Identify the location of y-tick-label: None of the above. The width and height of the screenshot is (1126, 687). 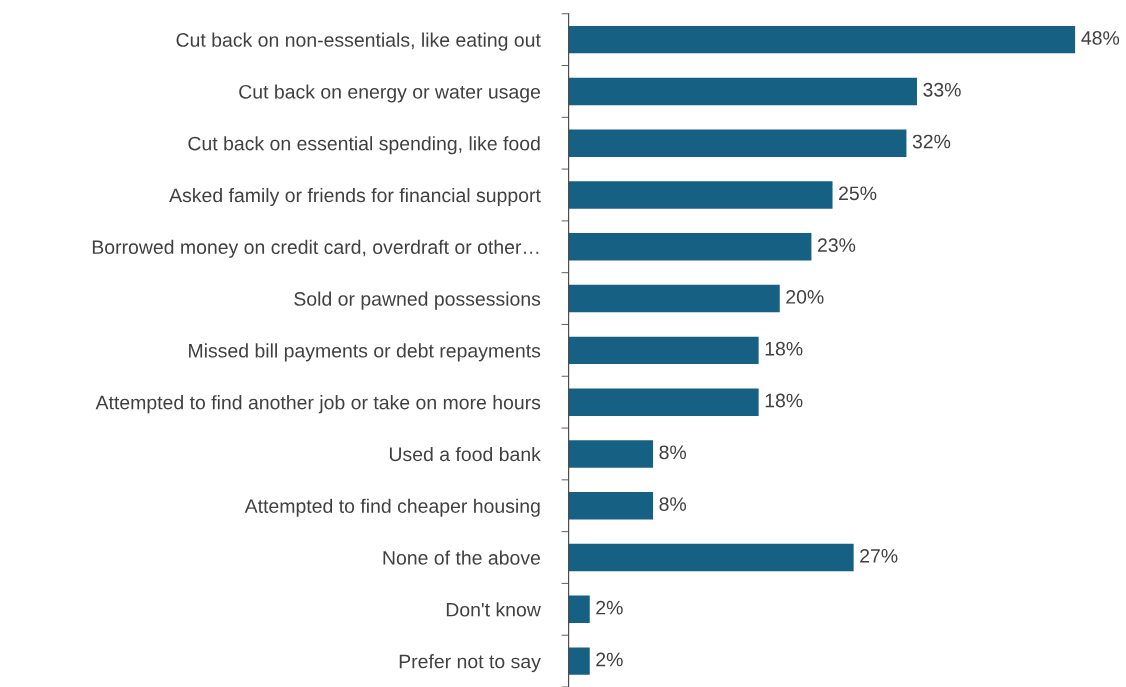
(461, 557).